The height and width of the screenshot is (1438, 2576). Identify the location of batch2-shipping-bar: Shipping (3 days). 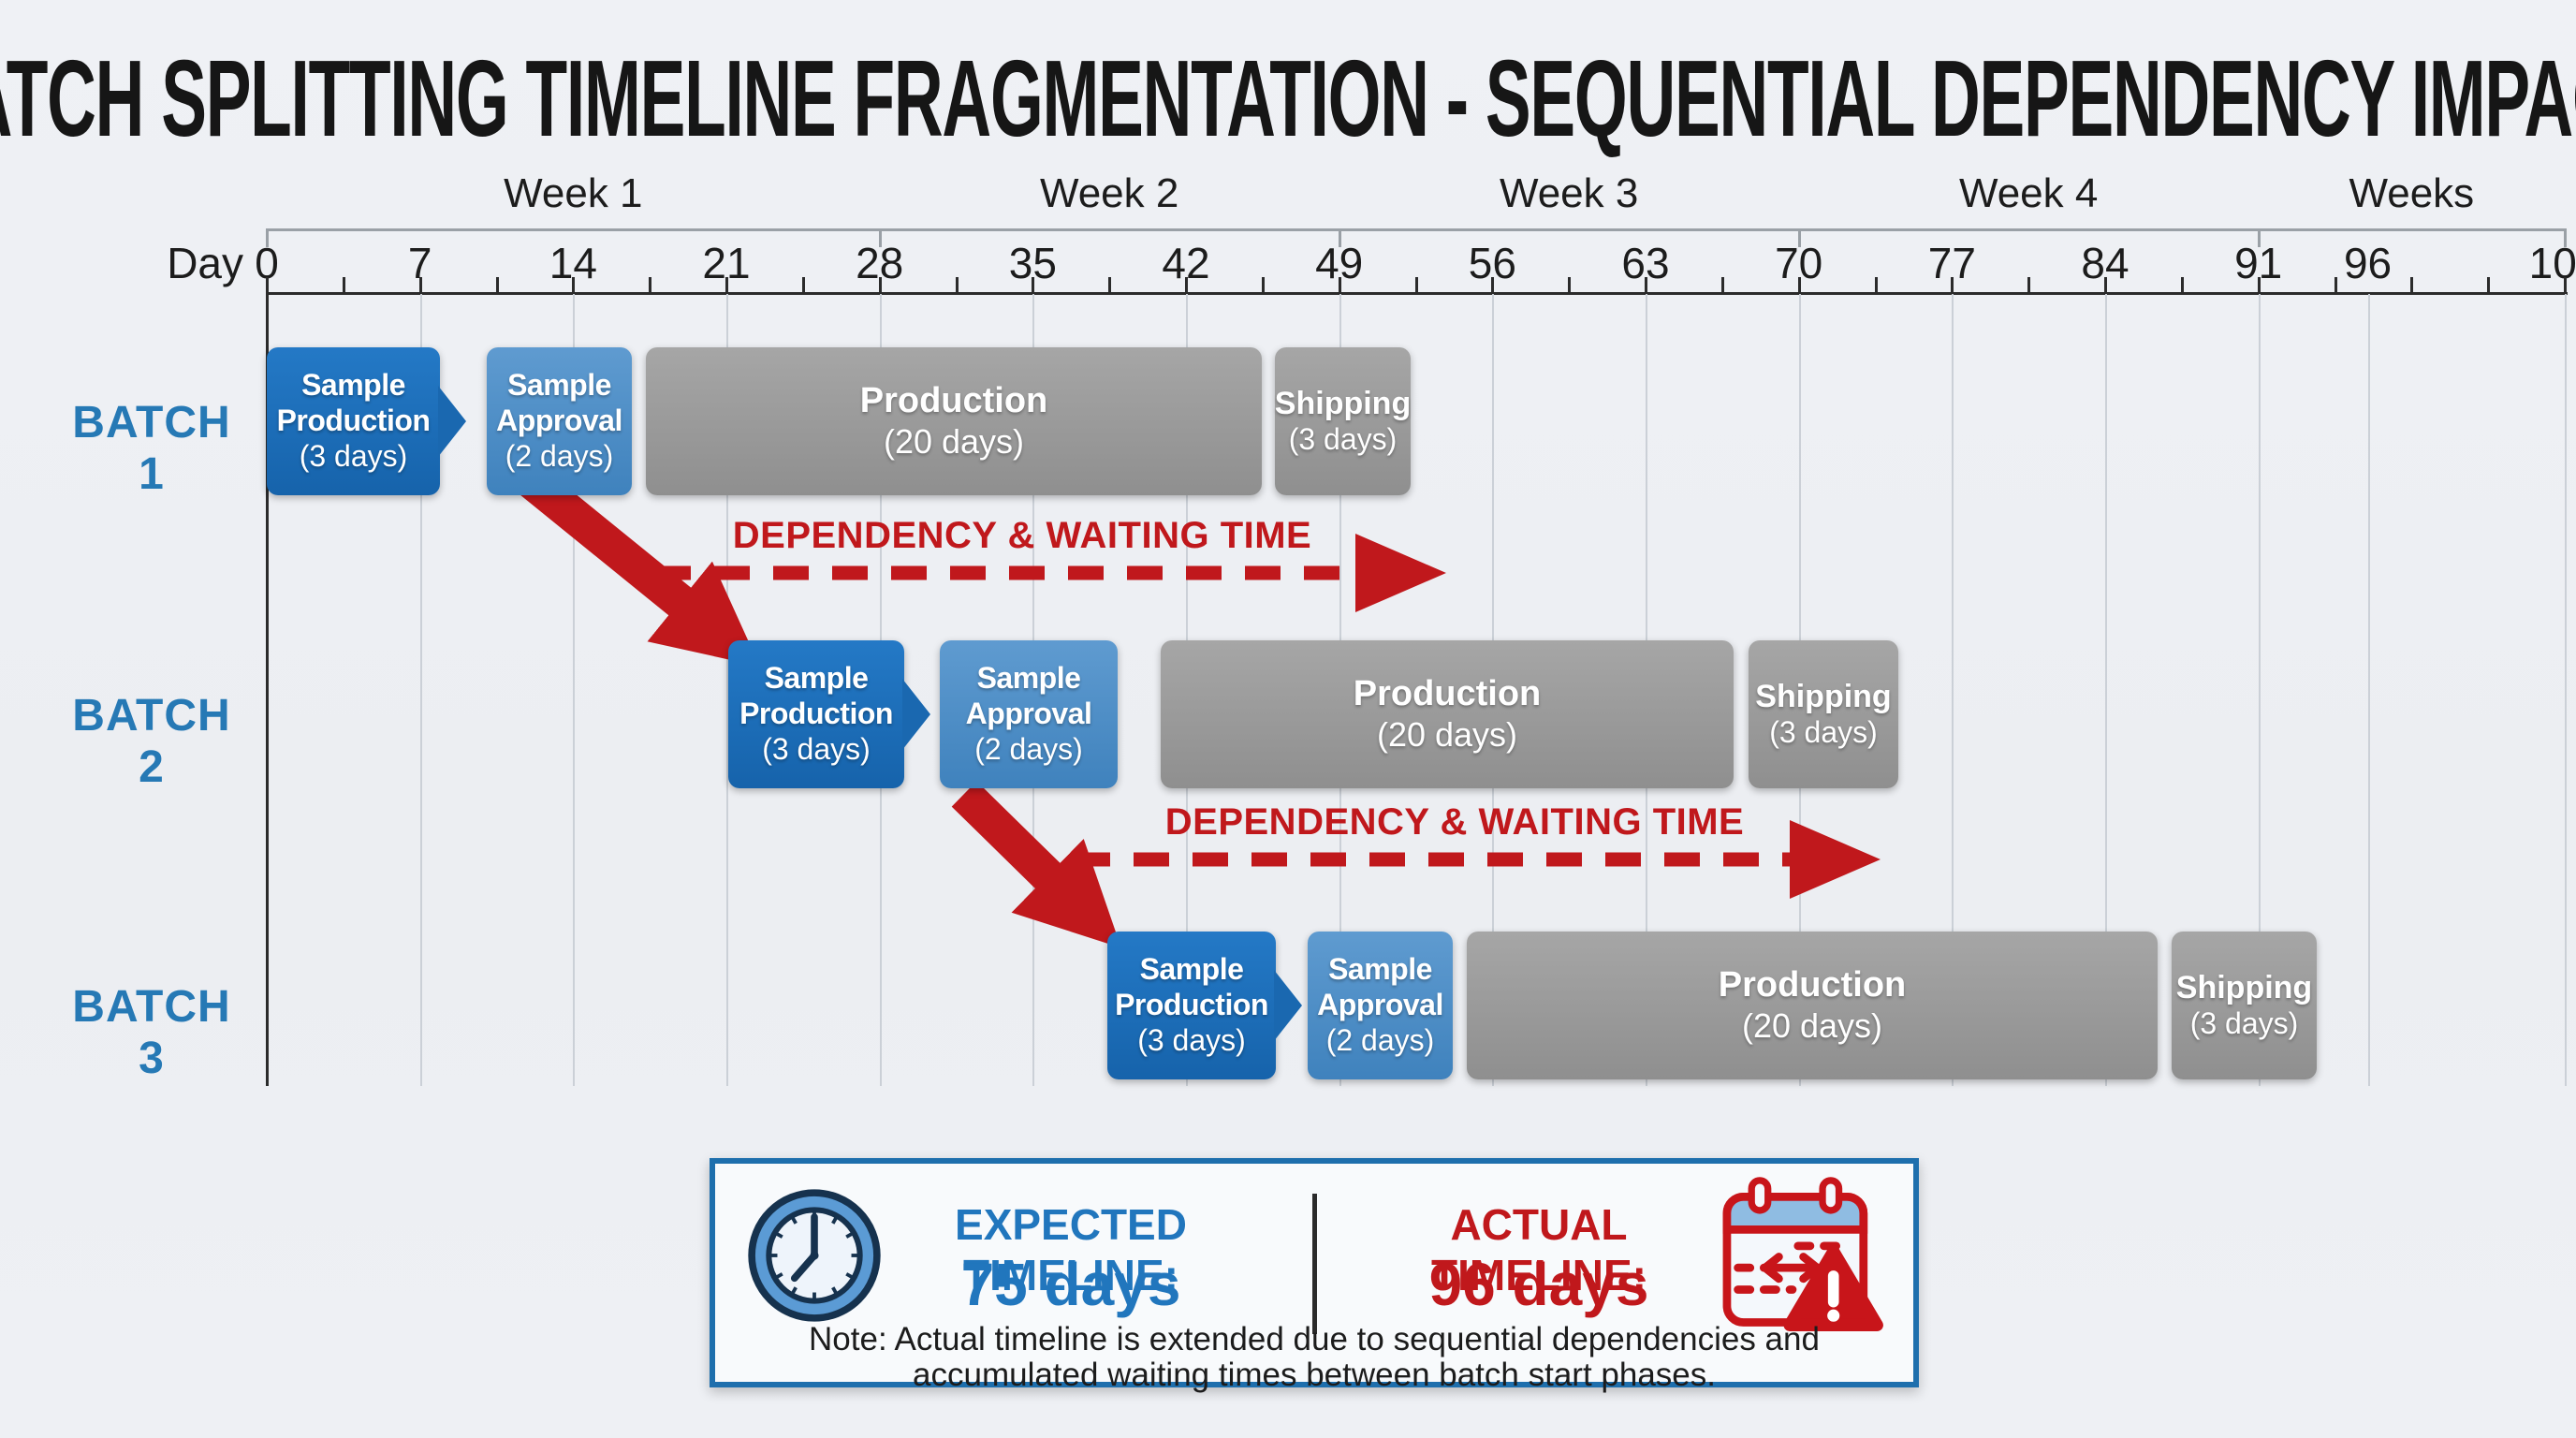
(1823, 714).